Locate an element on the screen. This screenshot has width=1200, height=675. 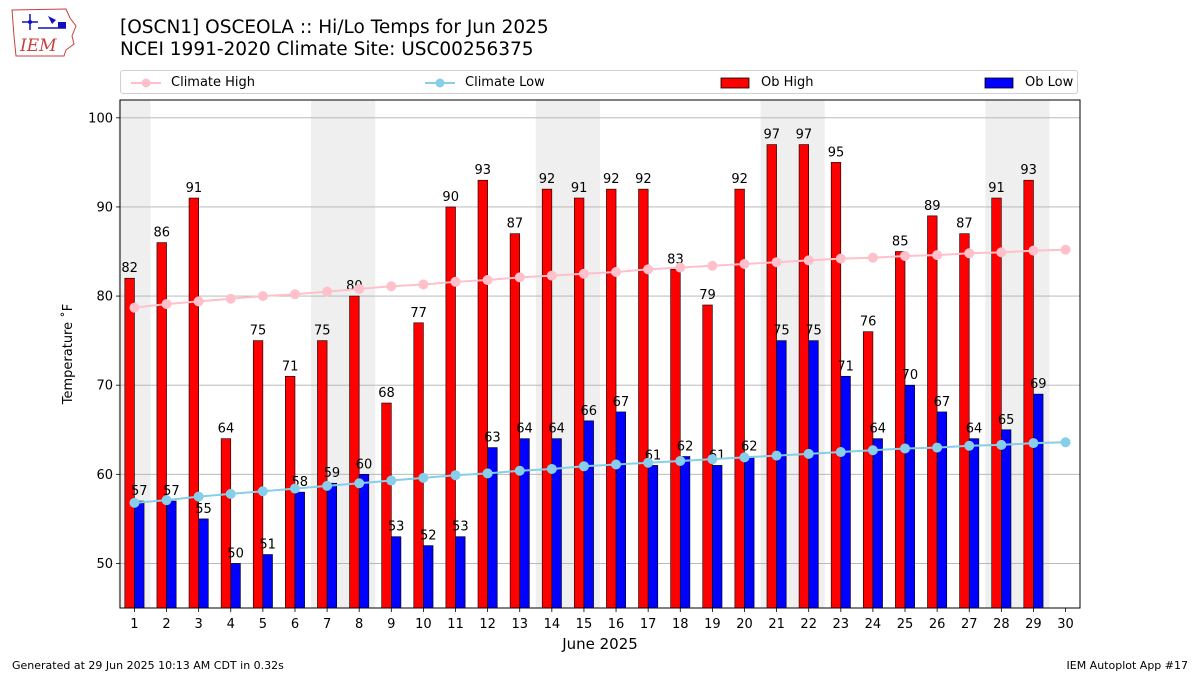
iem-logo-text: IEM is located at coordinates (38, 46).